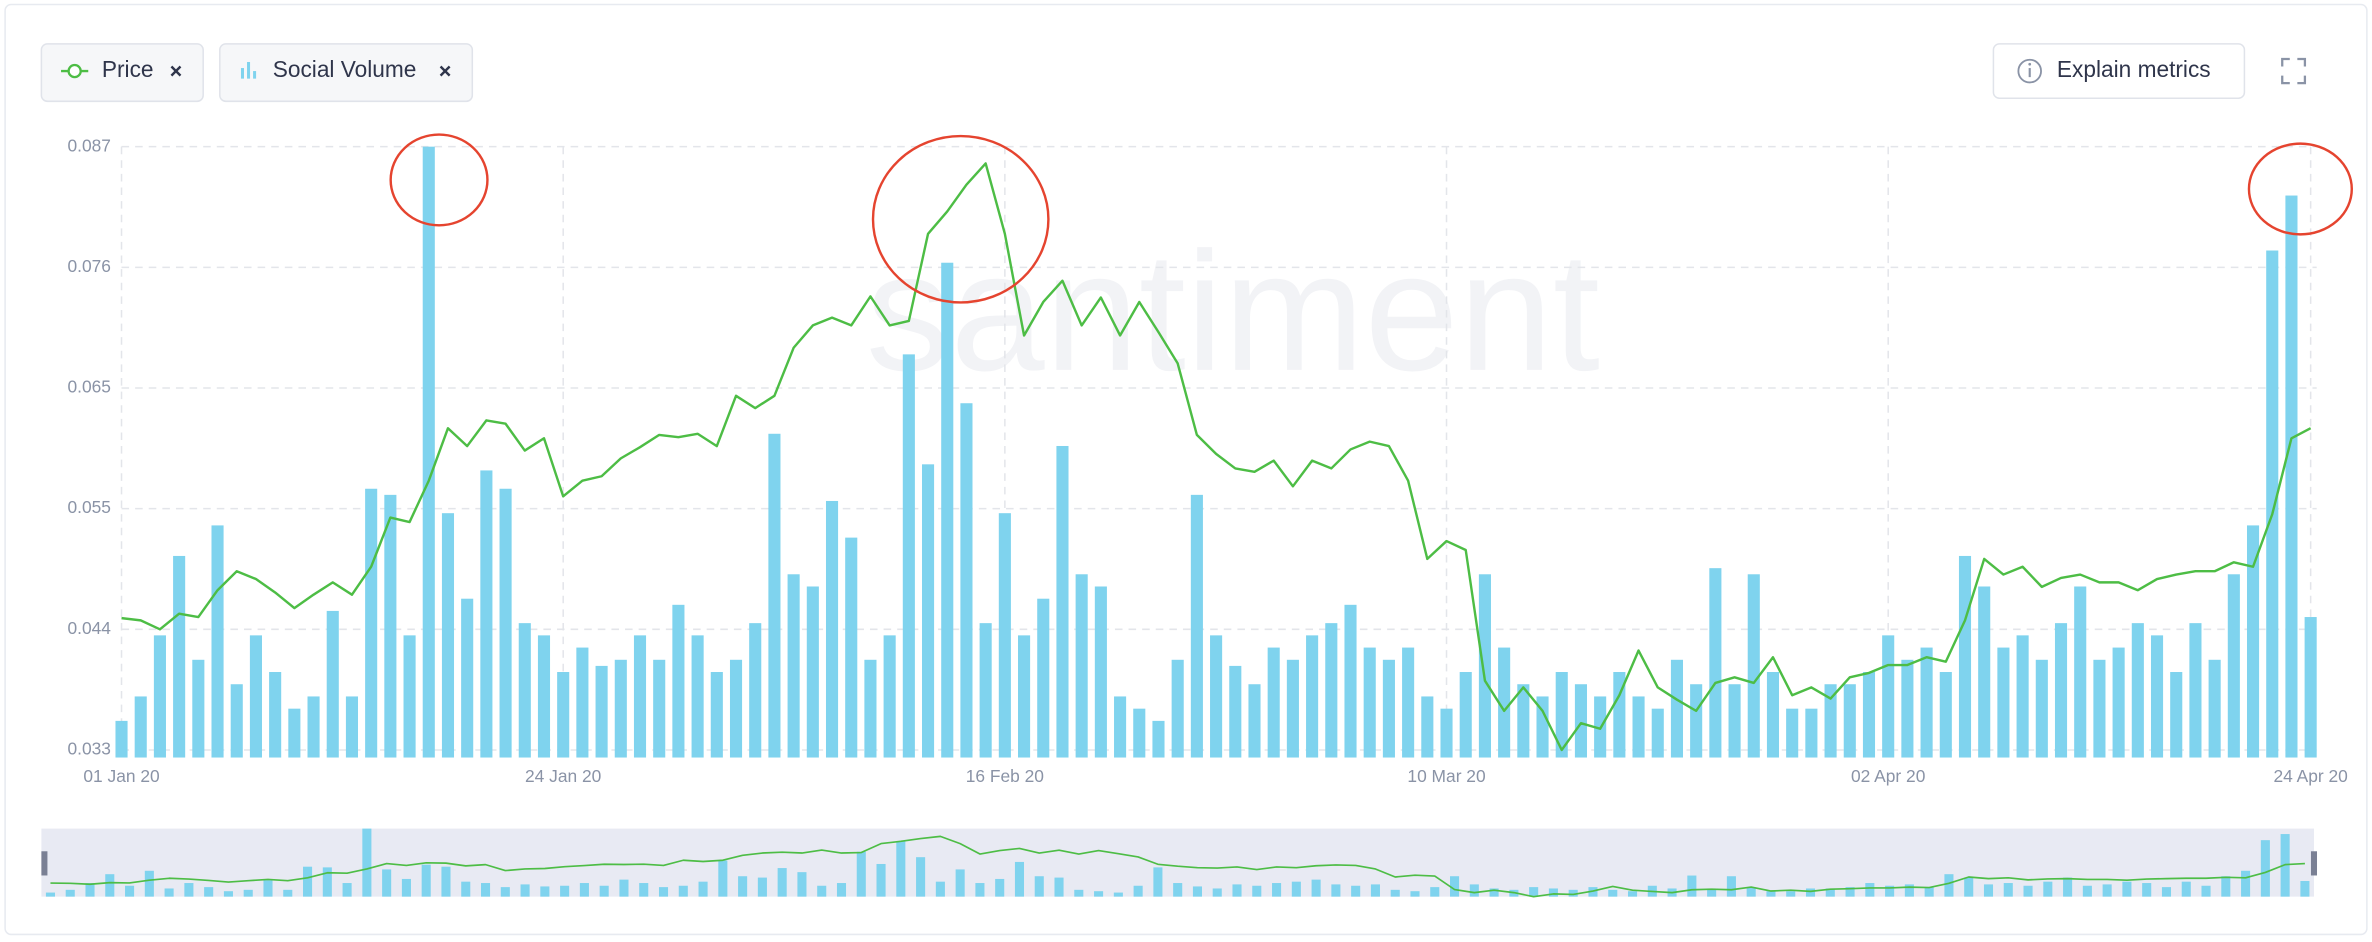  I want to click on info-icon, so click(2030, 64).